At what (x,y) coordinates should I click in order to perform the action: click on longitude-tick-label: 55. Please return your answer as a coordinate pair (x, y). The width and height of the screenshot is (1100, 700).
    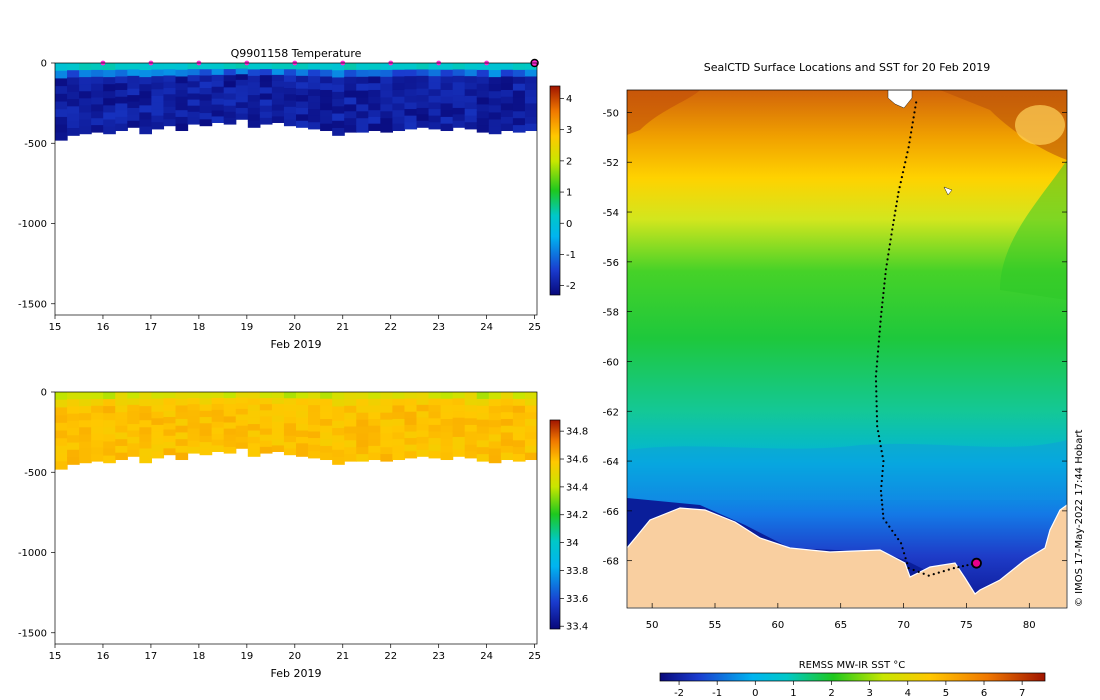
    Looking at the image, I should click on (715, 625).